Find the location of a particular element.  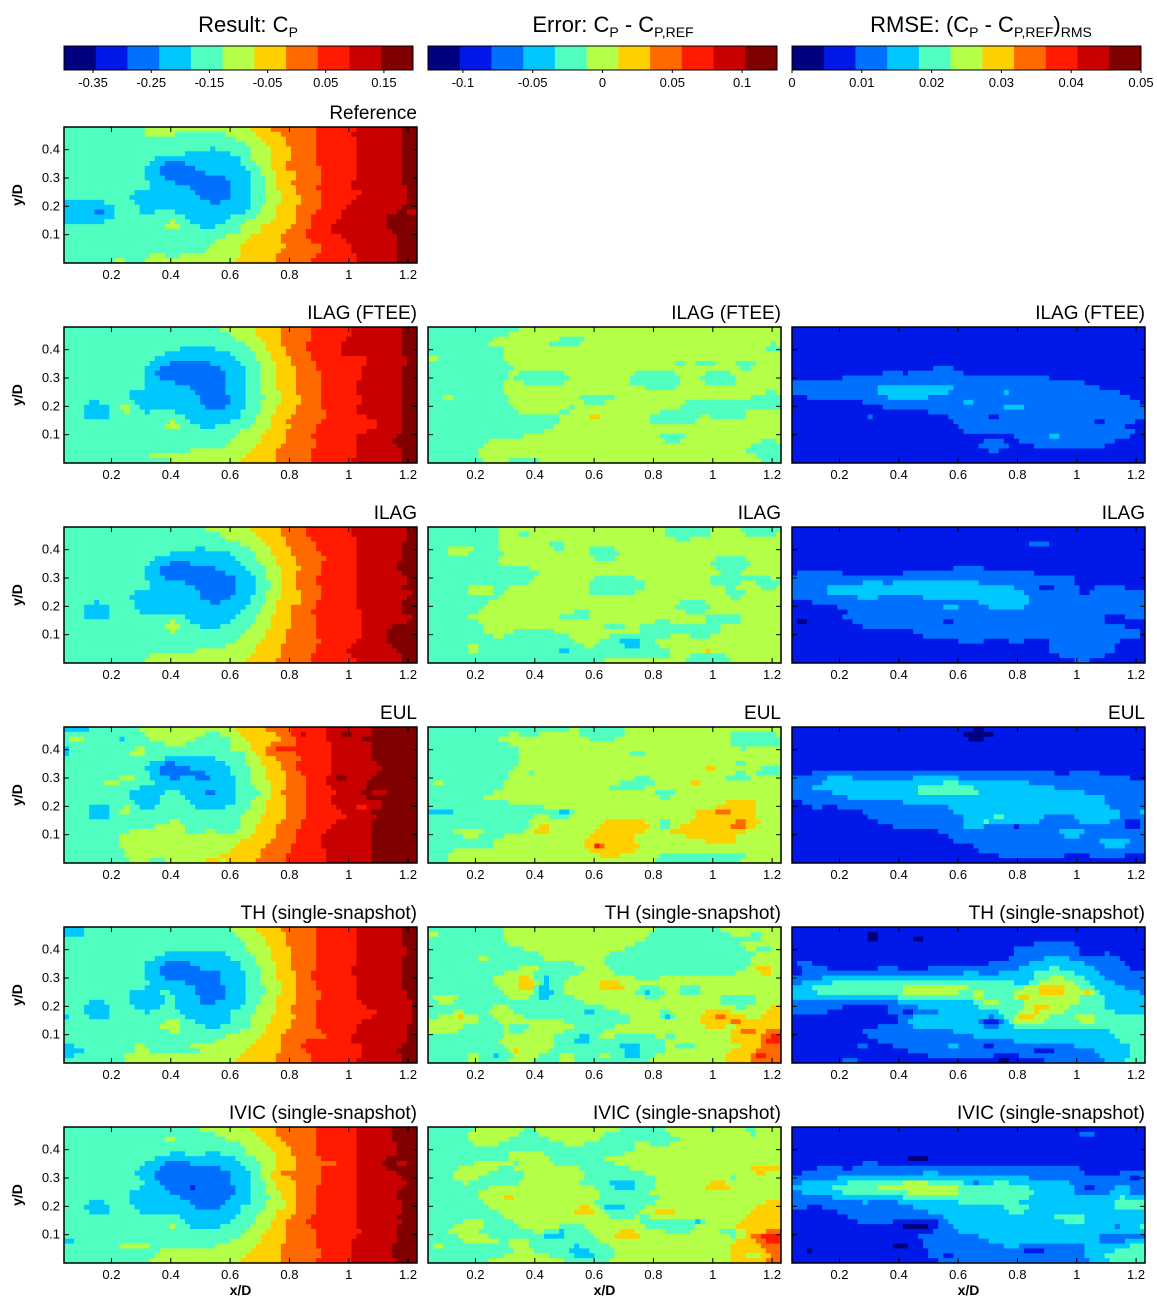

colorbar-tick-label: 0.1 is located at coordinates (742, 82).